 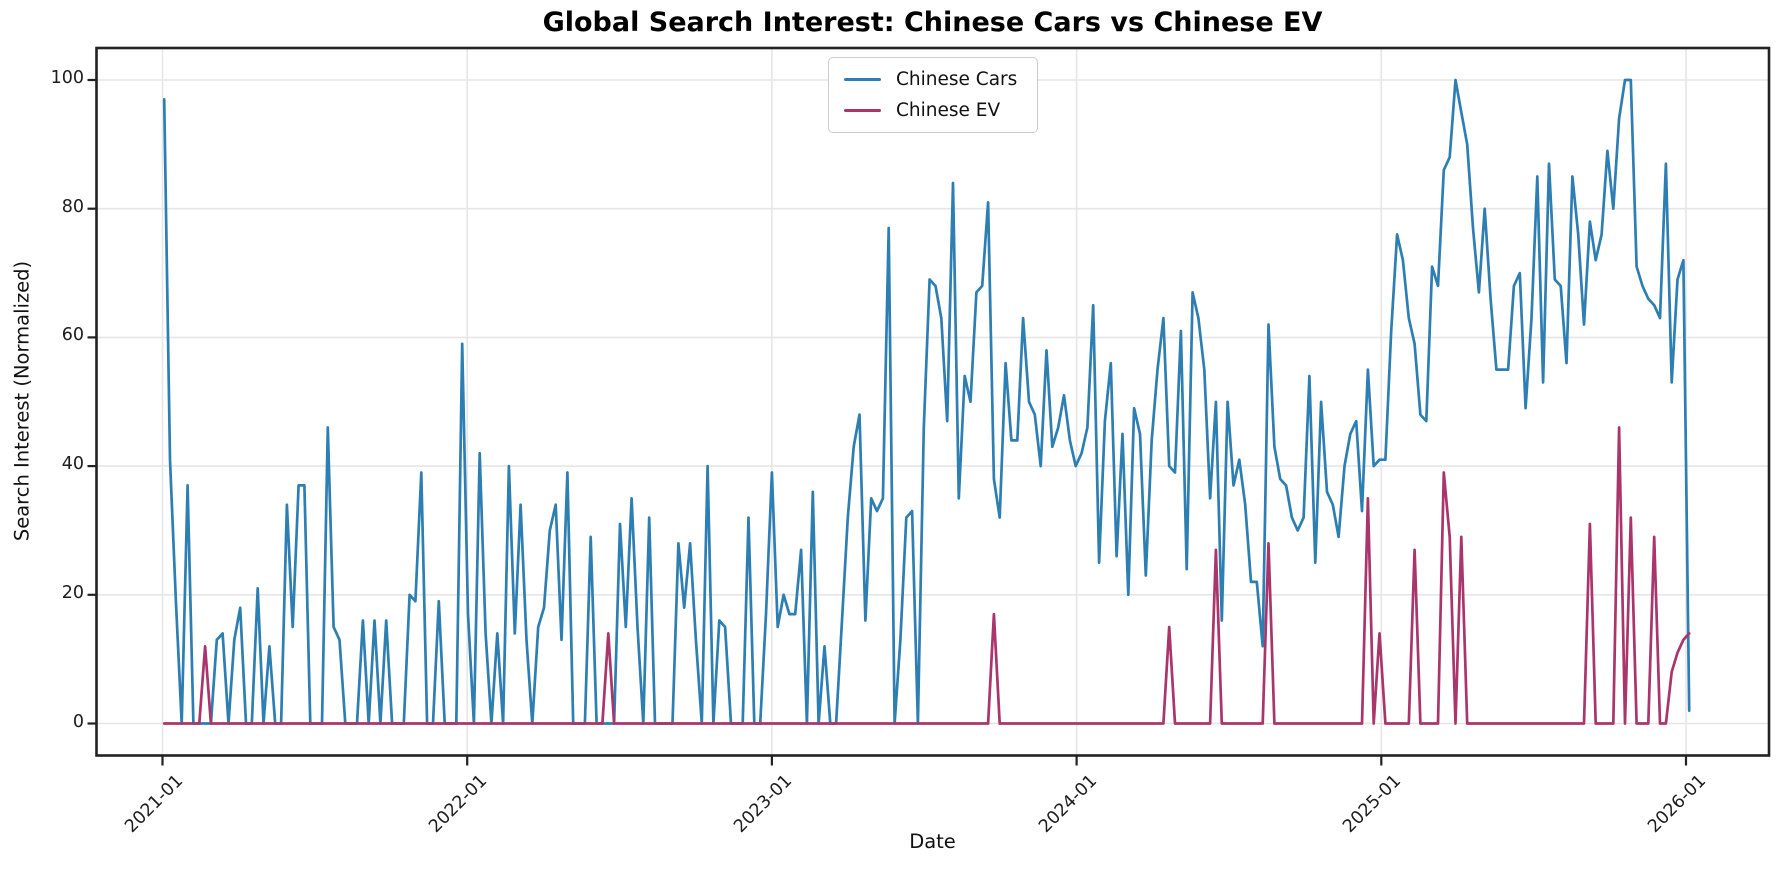 What do you see at coordinates (933, 95) in the screenshot?
I see `legend: Chinese Cars Chinese EV` at bounding box center [933, 95].